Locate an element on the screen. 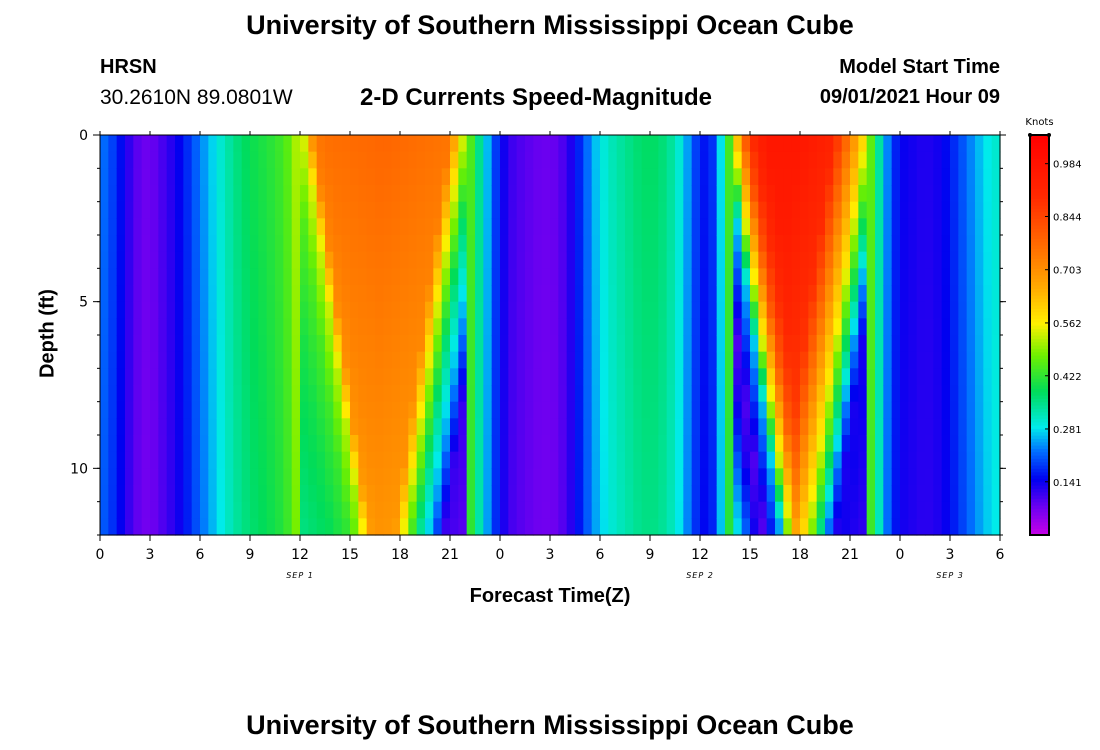 This screenshot has height=750, width=1100. y-tick-label: 10 is located at coordinates (79, 469).